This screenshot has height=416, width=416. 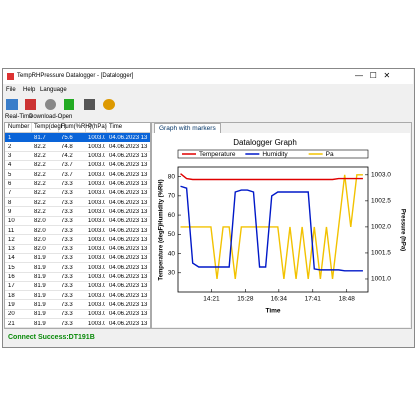 What do you see at coordinates (187, 128) in the screenshot?
I see `graph-tab: Graph with markers` at bounding box center [187, 128].